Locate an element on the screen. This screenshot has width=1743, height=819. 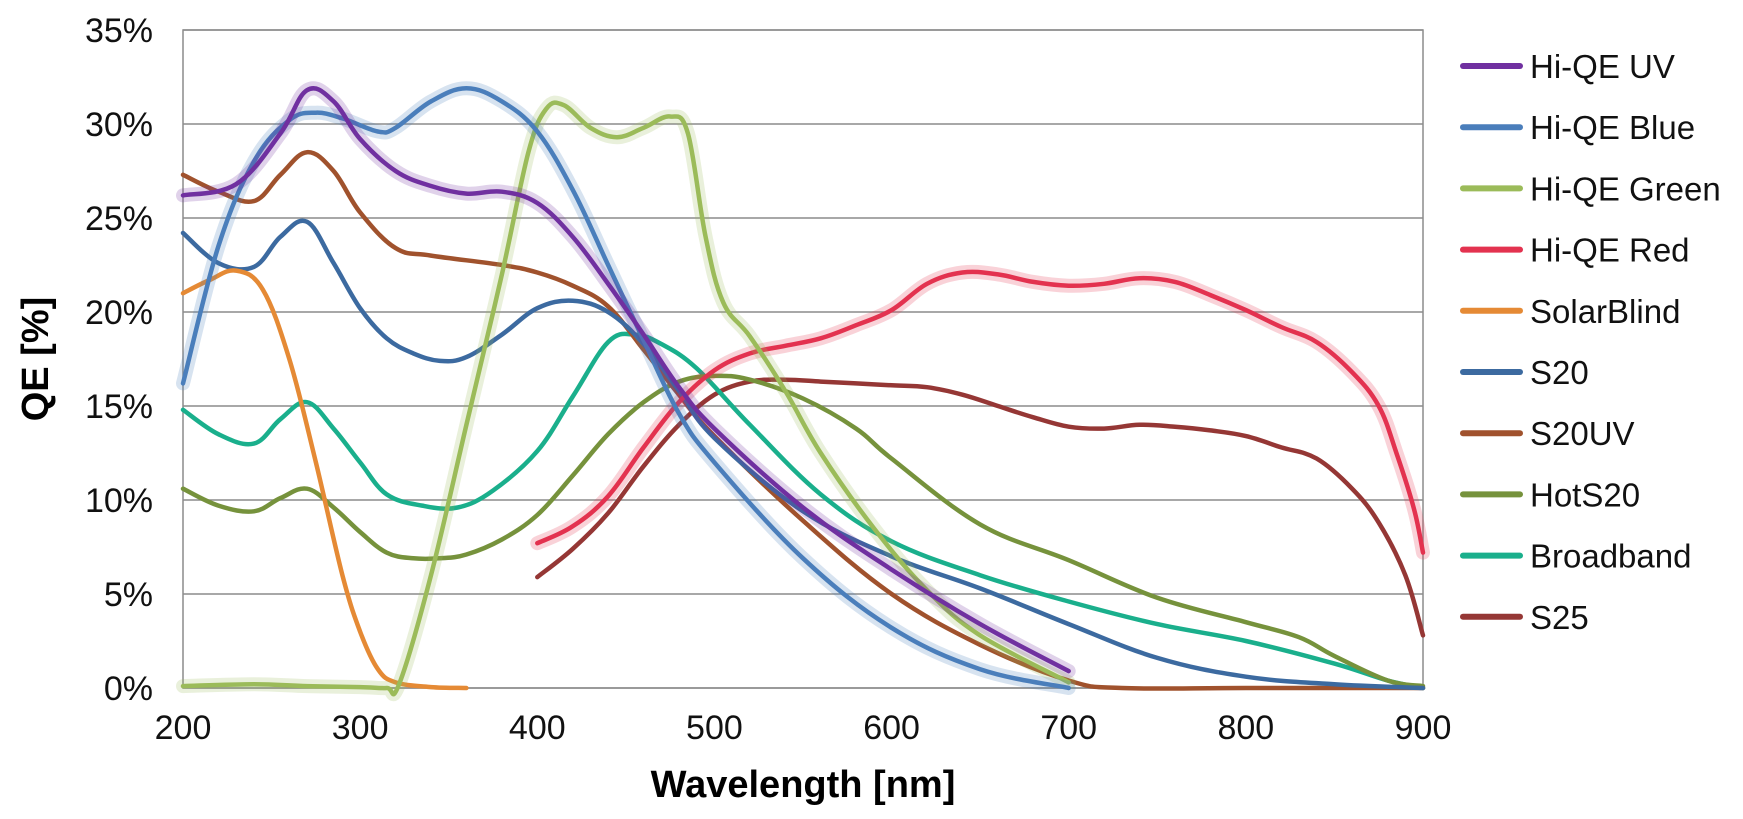
legend-item-solarblind: SolarBlind is located at coordinates (1570, 311).